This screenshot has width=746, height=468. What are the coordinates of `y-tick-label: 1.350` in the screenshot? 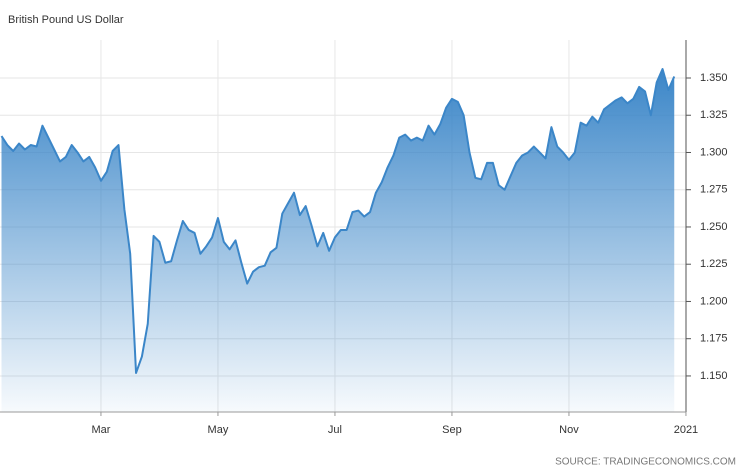 It's located at (714, 78).